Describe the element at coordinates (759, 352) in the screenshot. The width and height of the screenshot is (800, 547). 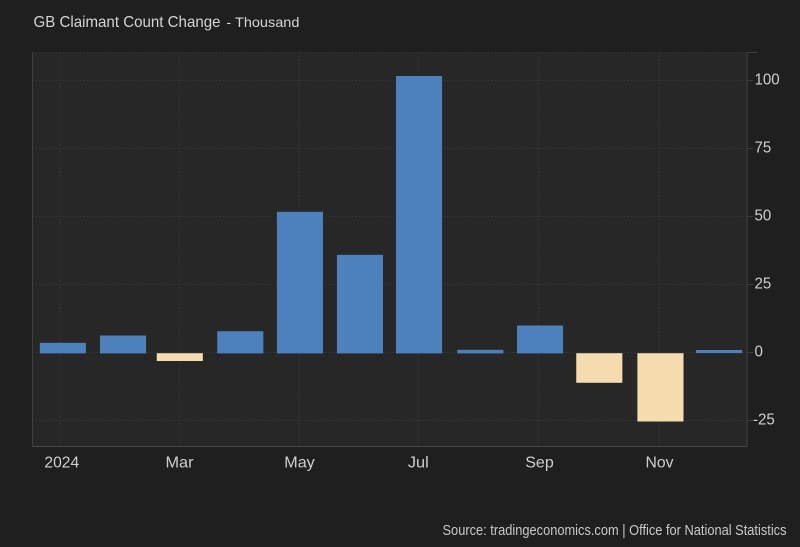
I see `svg-text: 0` at that location.